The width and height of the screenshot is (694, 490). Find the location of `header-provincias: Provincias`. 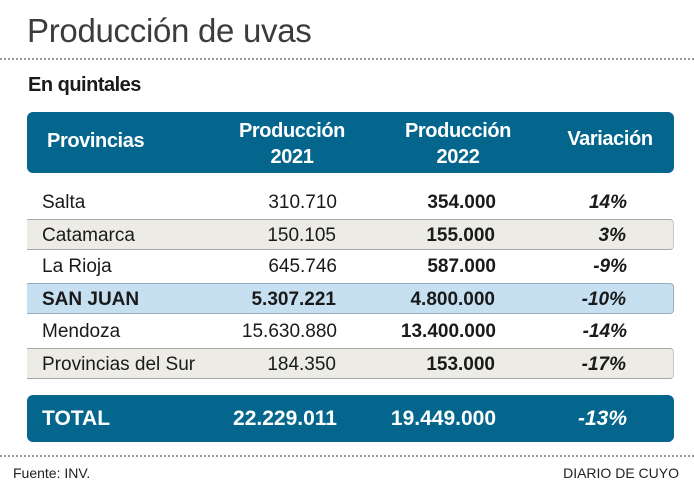

header-provincias: Provincias is located at coordinates (96, 141).